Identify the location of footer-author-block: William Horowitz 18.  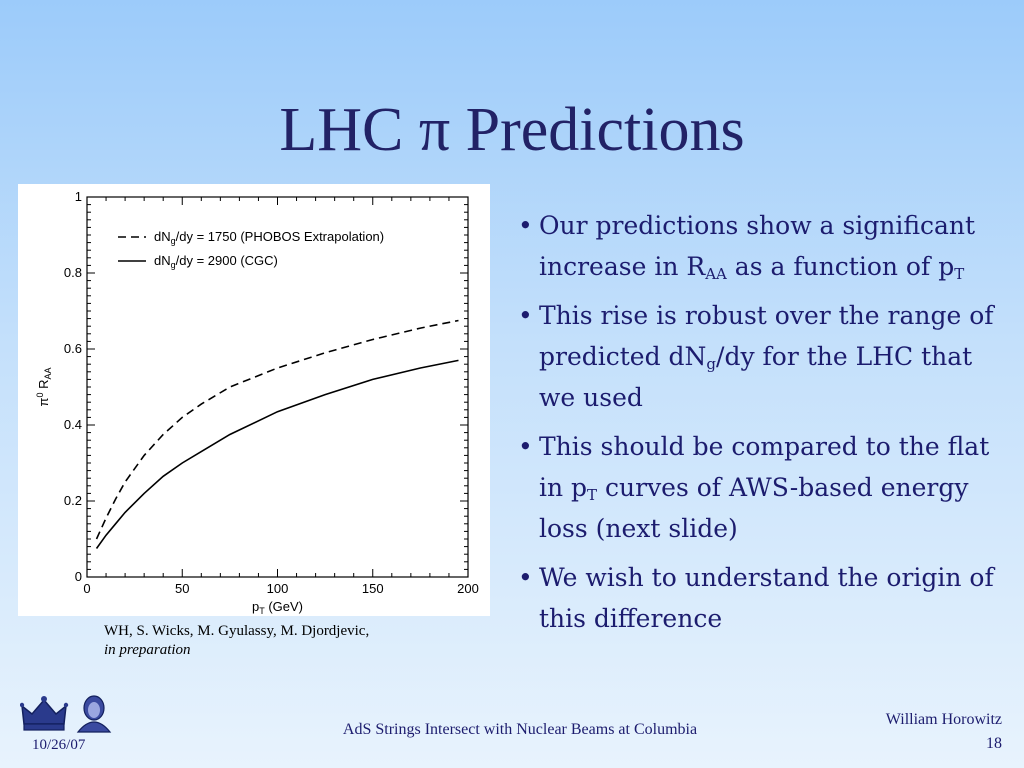
(944, 732).